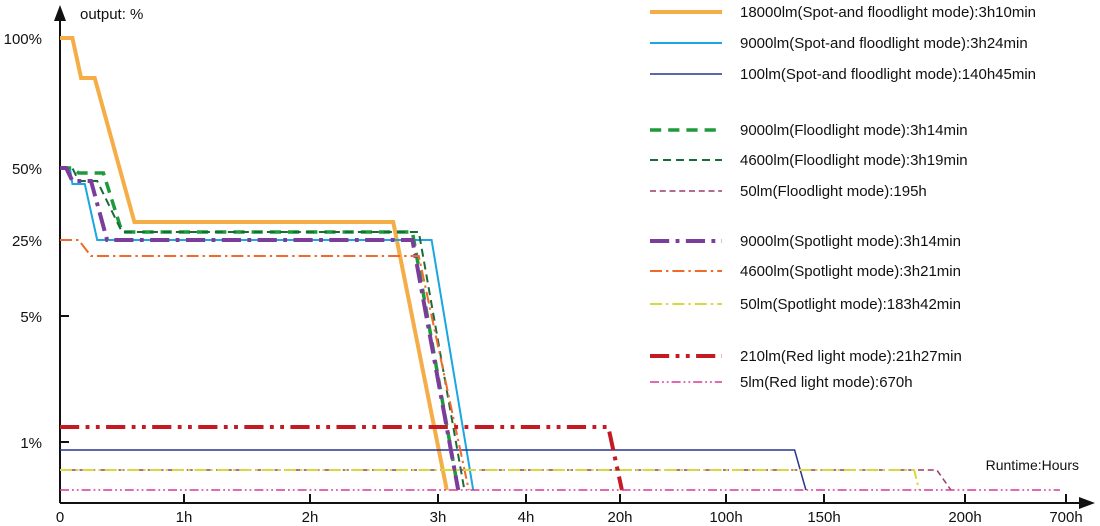 This screenshot has width=1100, height=526. I want to click on y-tick-label: 1%, so click(31, 443).